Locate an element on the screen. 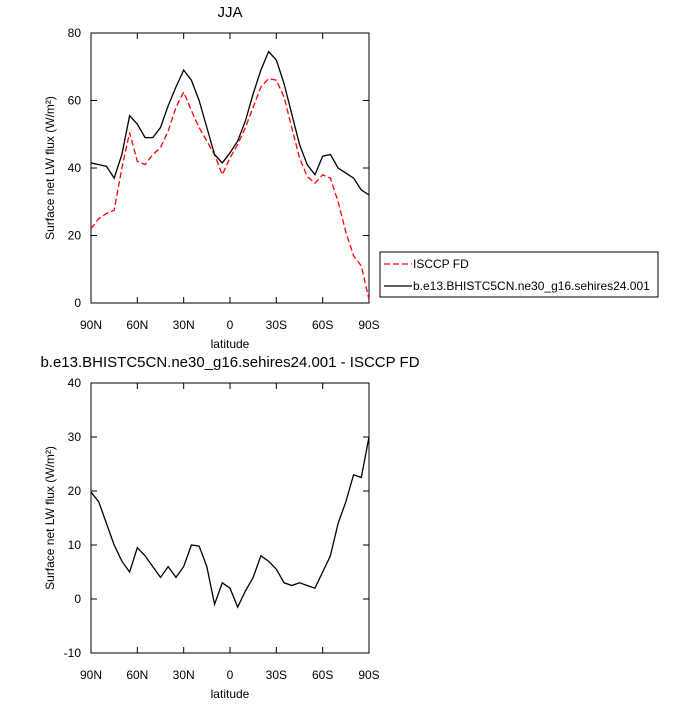 The image size is (700, 705). chart-title: JJA is located at coordinates (229, 12).